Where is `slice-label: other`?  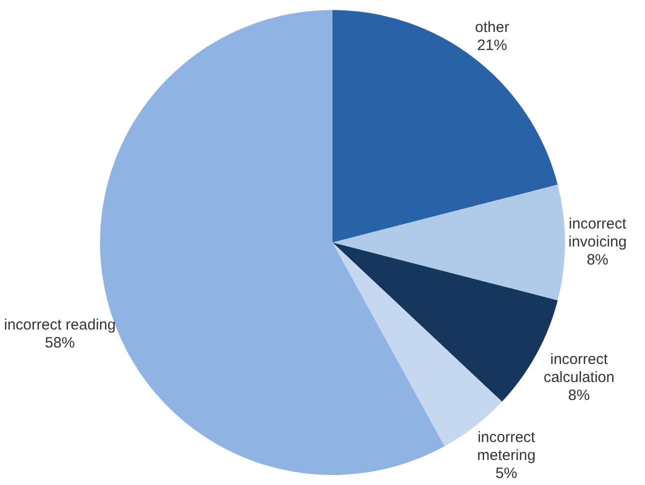
slice-label: other is located at coordinates (492, 27).